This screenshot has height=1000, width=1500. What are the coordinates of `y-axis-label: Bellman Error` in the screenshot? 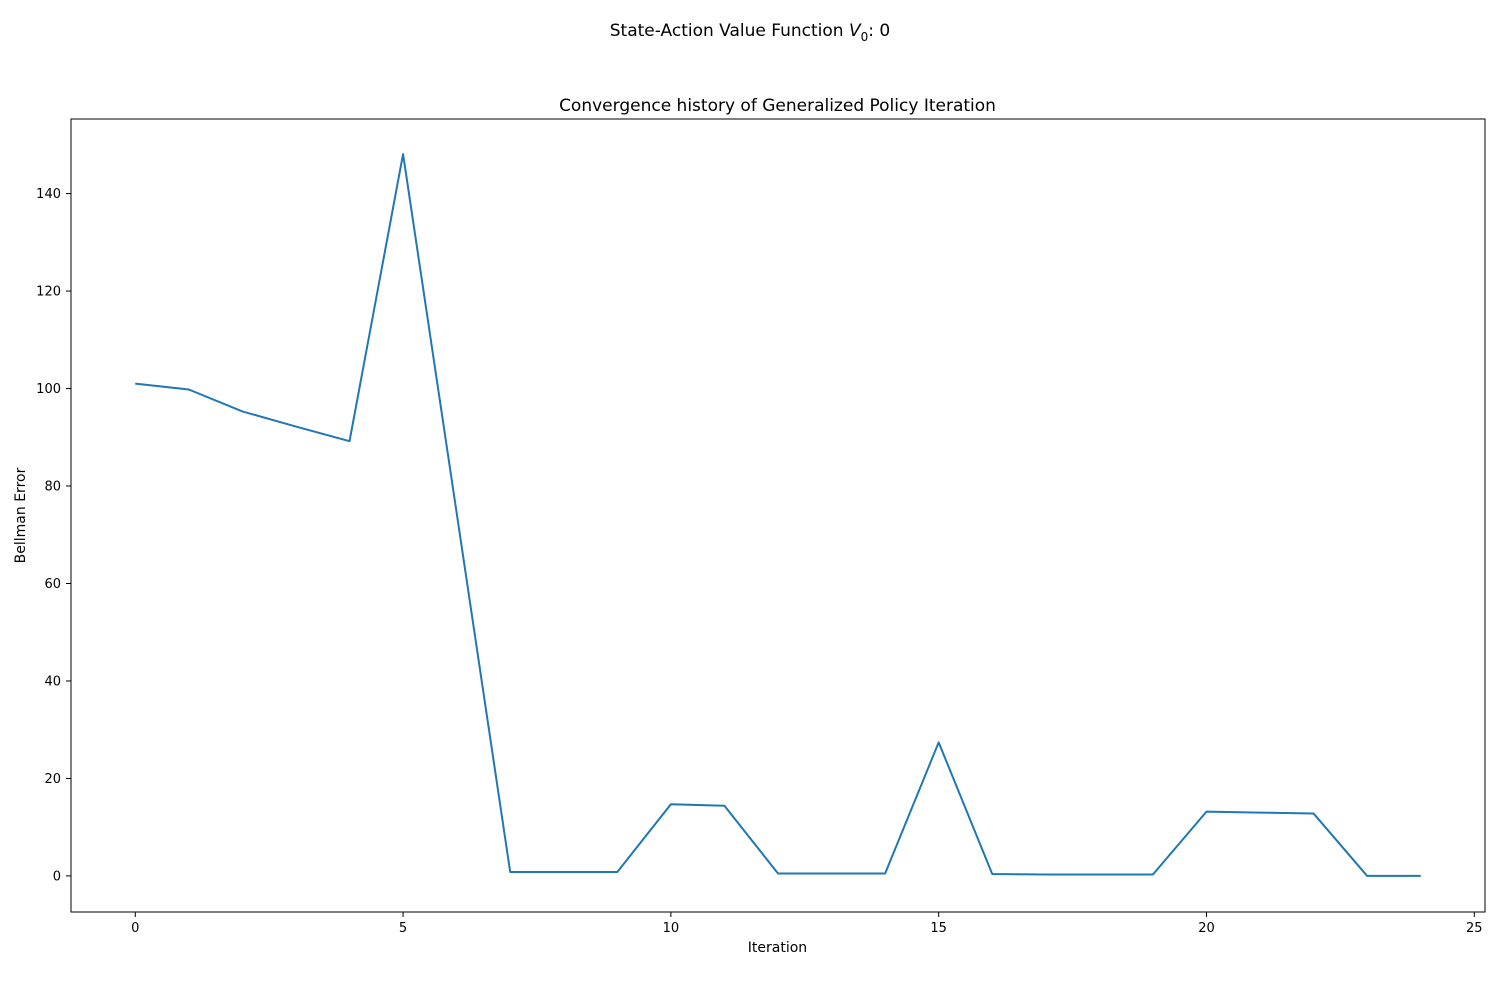 It's located at (21, 515).